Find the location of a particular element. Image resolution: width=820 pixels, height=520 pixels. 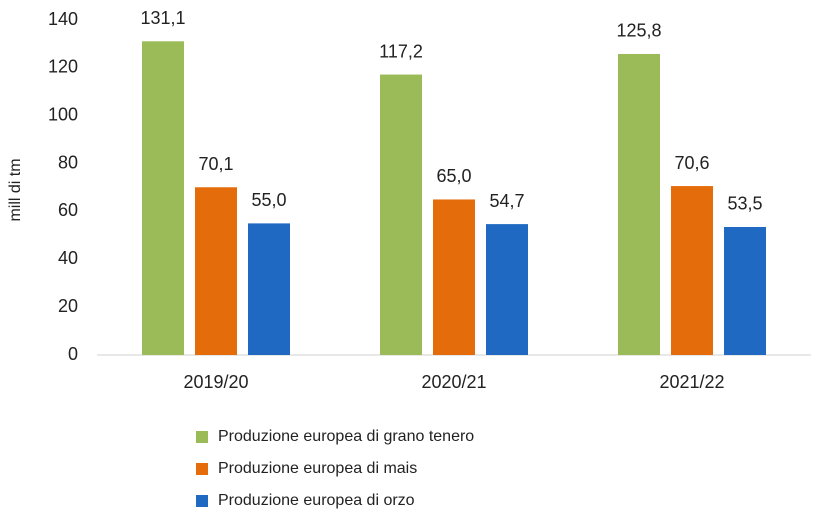

y-axis-label: mill di tm is located at coordinates (15, 189).